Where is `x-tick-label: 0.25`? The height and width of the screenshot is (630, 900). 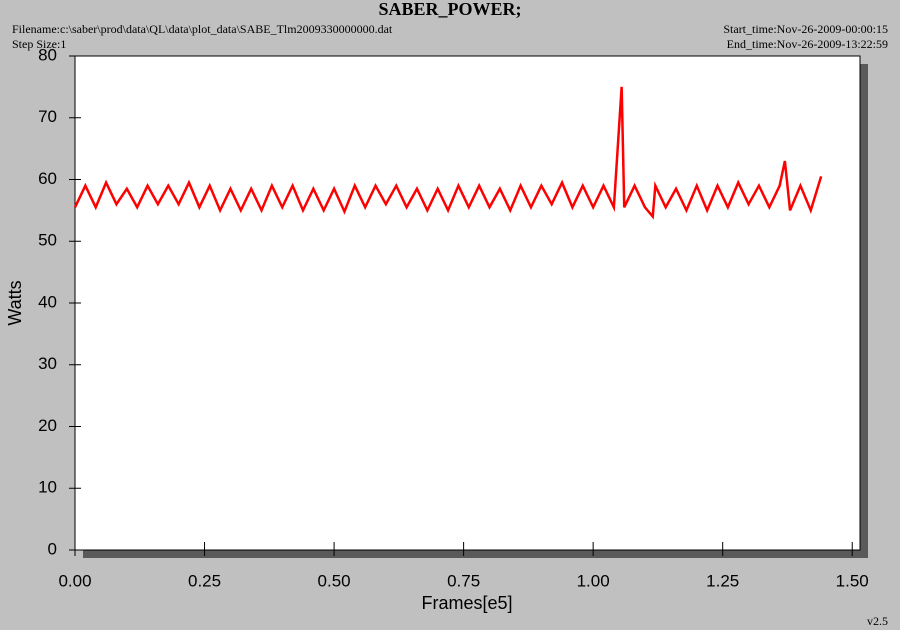
x-tick-label: 0.25 is located at coordinates (204, 580).